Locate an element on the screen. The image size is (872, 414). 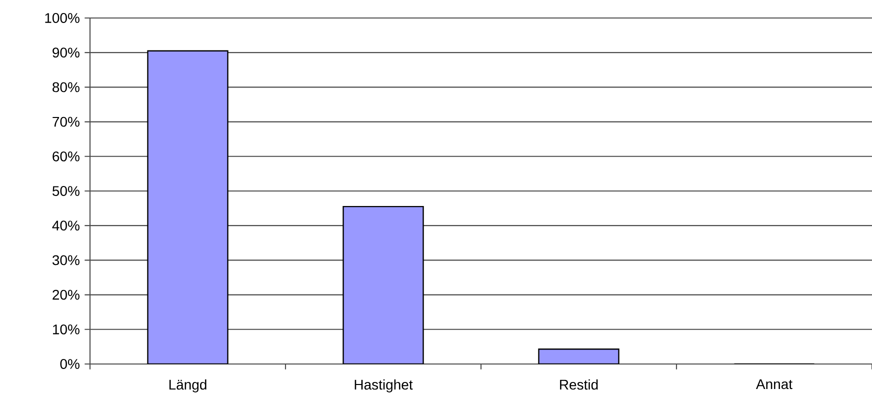
y-tick-label: 40% is located at coordinates (66, 225).